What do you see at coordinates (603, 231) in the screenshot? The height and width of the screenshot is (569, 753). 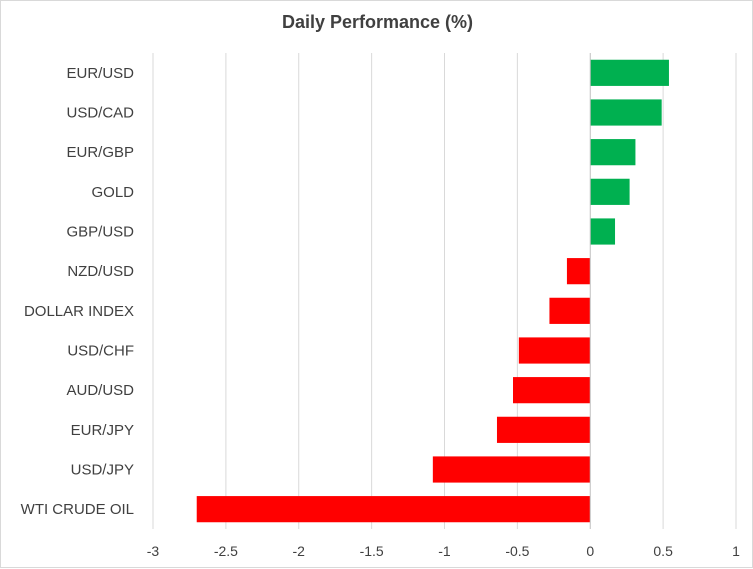 I see `bar-gbp-usd` at bounding box center [603, 231].